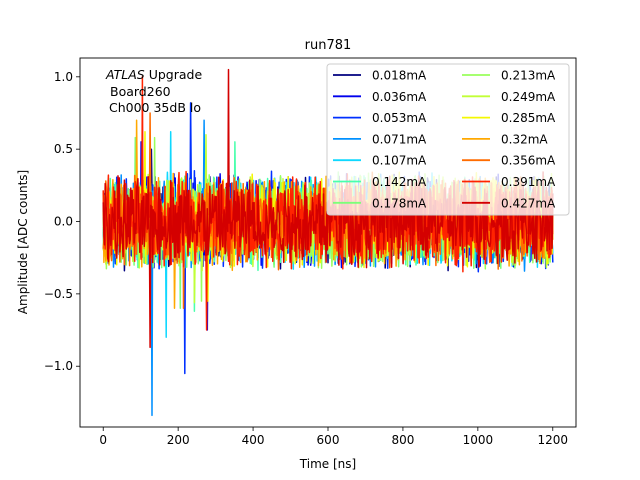 The height and width of the screenshot is (480, 640). Describe the element at coordinates (328, 440) in the screenshot. I see `x-tick-label: 600` at that location.